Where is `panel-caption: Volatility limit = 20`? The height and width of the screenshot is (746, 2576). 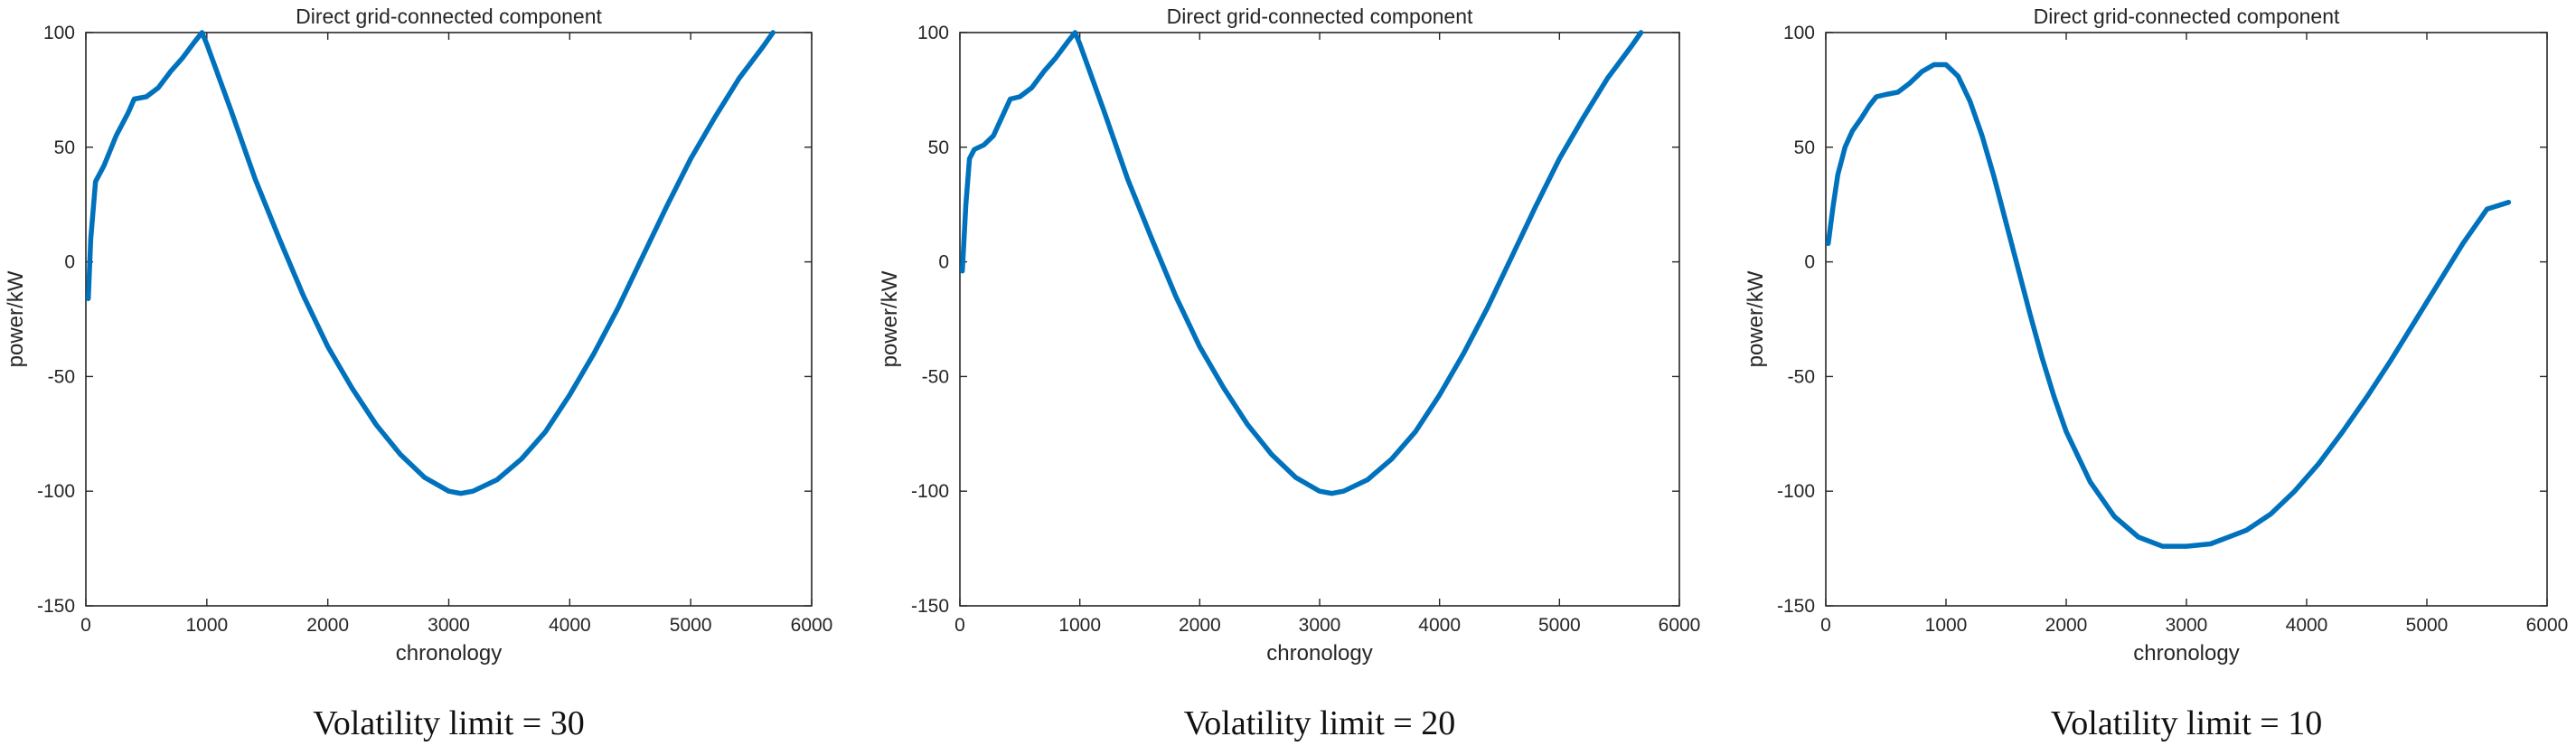 panel-caption: Volatility limit = 20 is located at coordinates (1320, 723).